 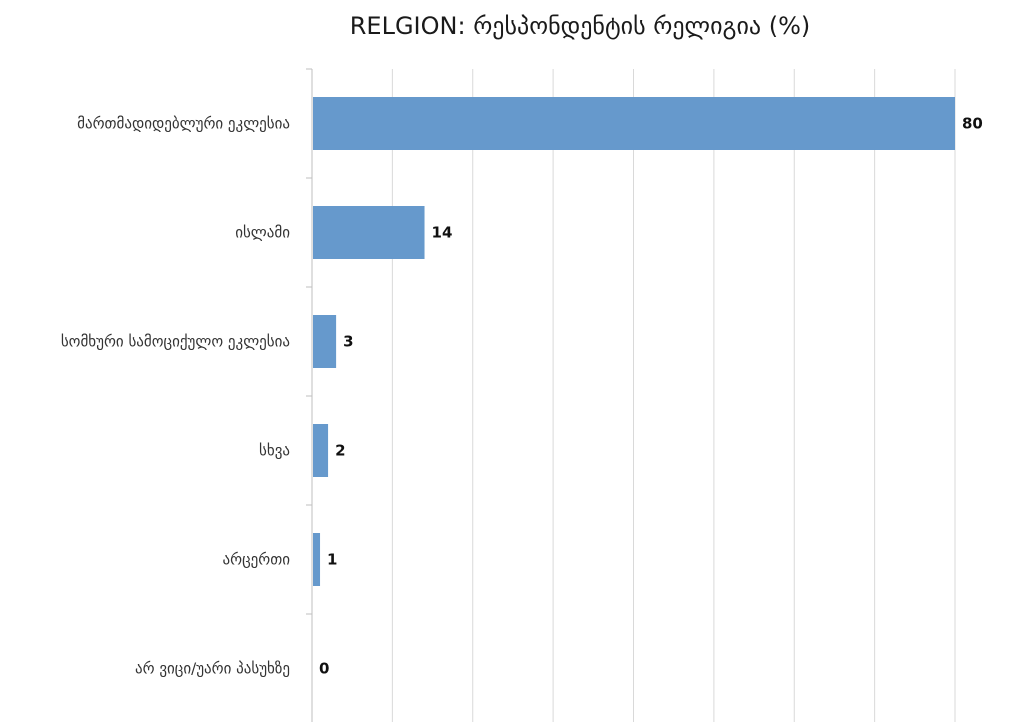 What do you see at coordinates (257, 560) in the screenshot?
I see `category-label: არცერთი` at bounding box center [257, 560].